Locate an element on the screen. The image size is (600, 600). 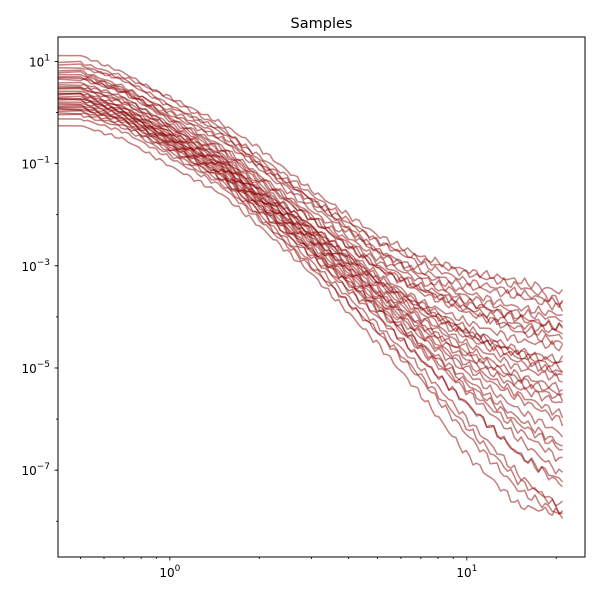
x-axis-ticks: 10⁰ 10¹ is located at coordinates (318, 568).